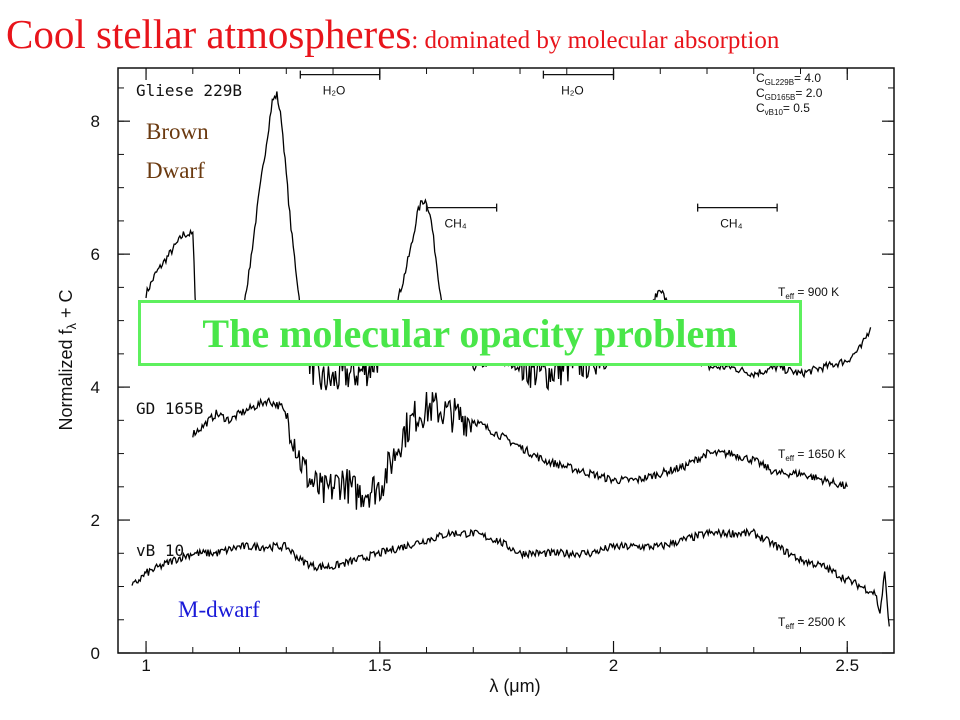  Describe the element at coordinates (177, 131) in the screenshot. I see `brown-dwarf-label: Brown` at that location.